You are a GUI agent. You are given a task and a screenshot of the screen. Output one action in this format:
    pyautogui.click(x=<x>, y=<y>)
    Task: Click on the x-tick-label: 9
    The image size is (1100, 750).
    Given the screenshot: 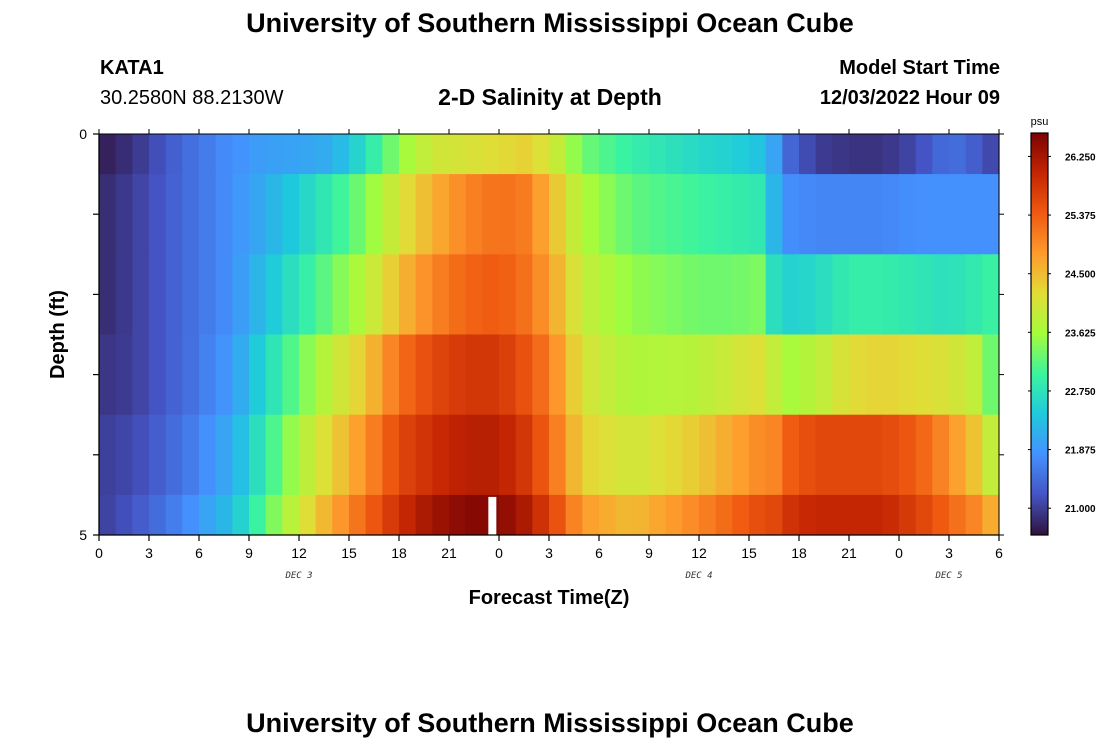 What is the action you would take?
    pyautogui.click(x=649, y=553)
    